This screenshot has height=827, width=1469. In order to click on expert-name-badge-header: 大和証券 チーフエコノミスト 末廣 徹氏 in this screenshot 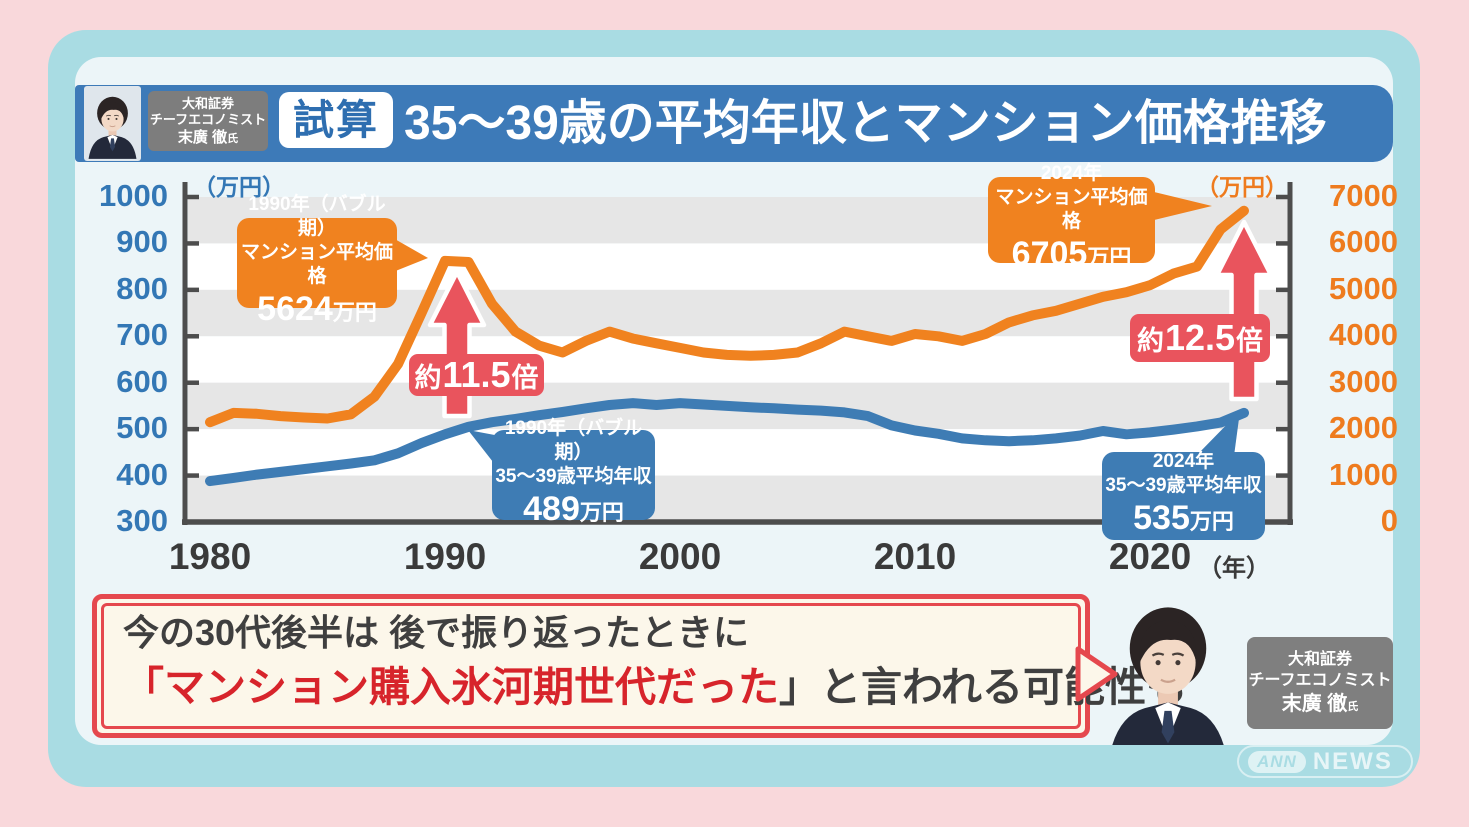, I will do `click(208, 121)`.